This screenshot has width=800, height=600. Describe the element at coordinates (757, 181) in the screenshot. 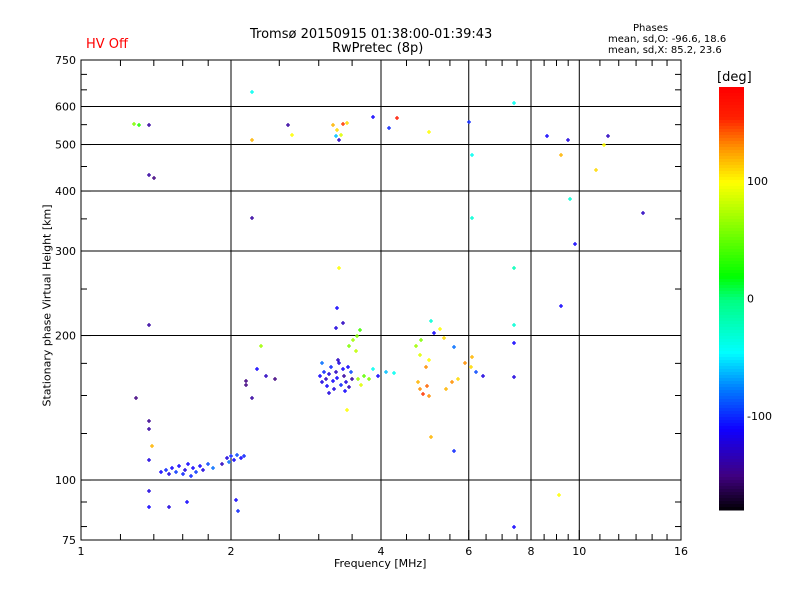

I see `colorbar-tick-label: 100` at that location.